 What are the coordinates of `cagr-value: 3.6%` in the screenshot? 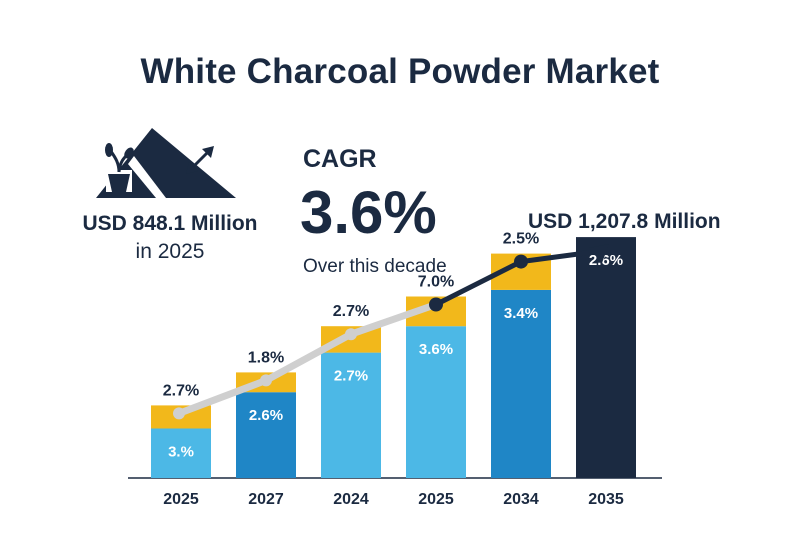 It's located at (368, 212).